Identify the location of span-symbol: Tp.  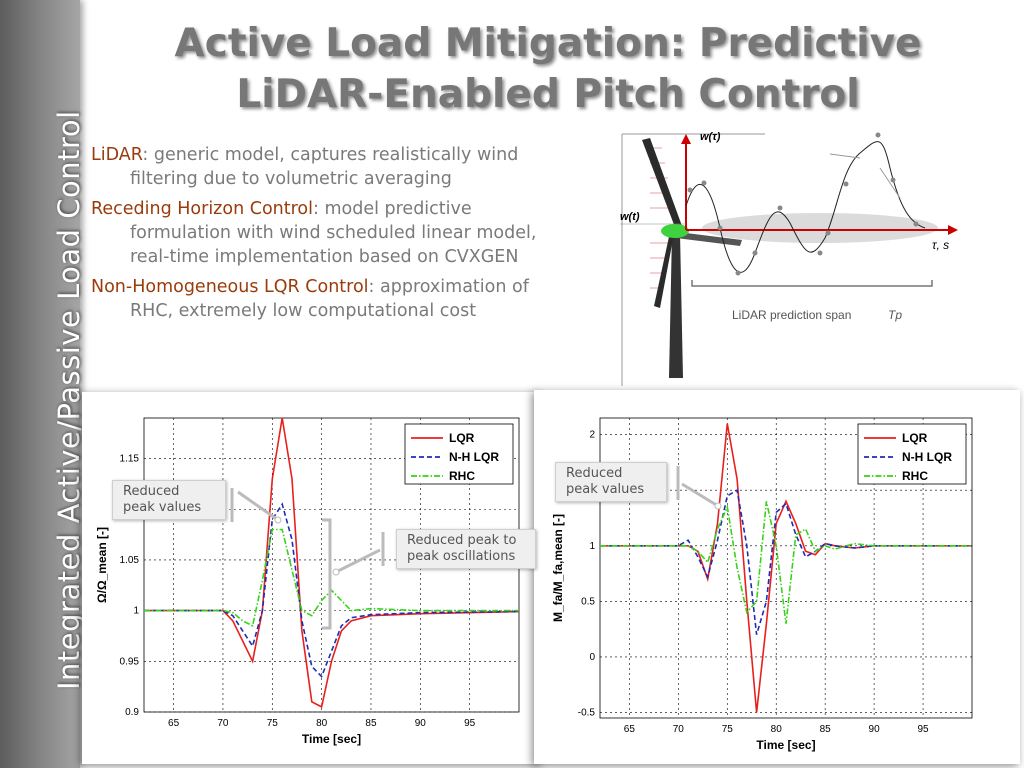
(895, 315).